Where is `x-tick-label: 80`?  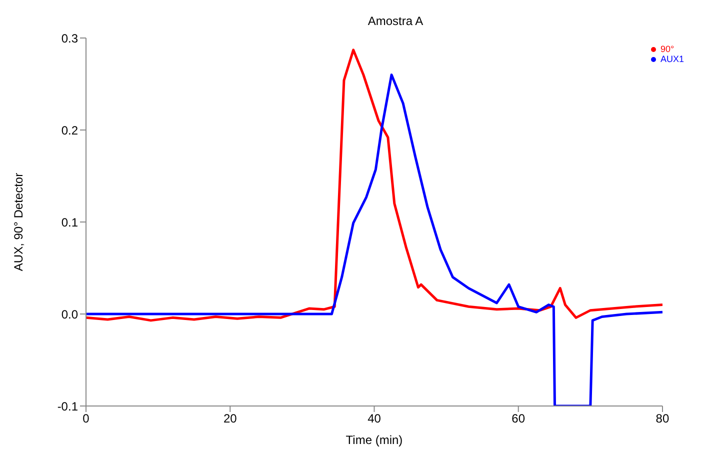 x-tick-label: 80 is located at coordinates (663, 419).